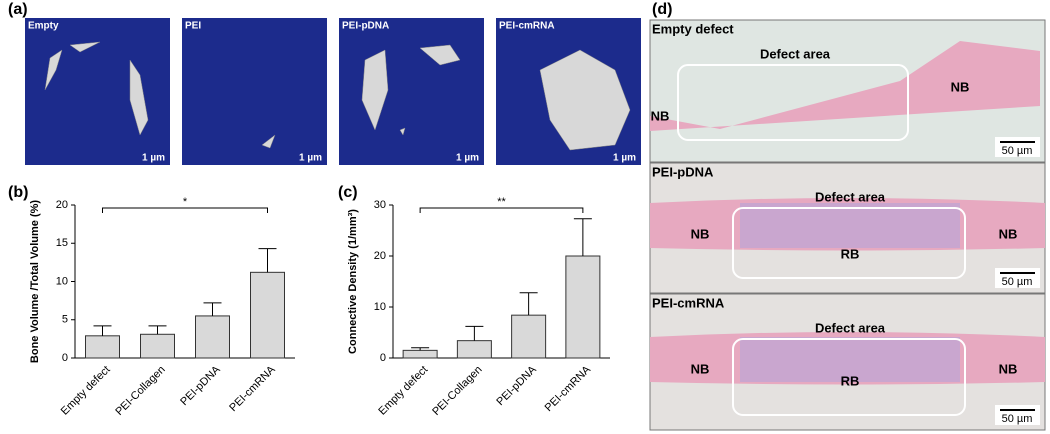  I want to click on panel-label: (a), so click(18, 9).